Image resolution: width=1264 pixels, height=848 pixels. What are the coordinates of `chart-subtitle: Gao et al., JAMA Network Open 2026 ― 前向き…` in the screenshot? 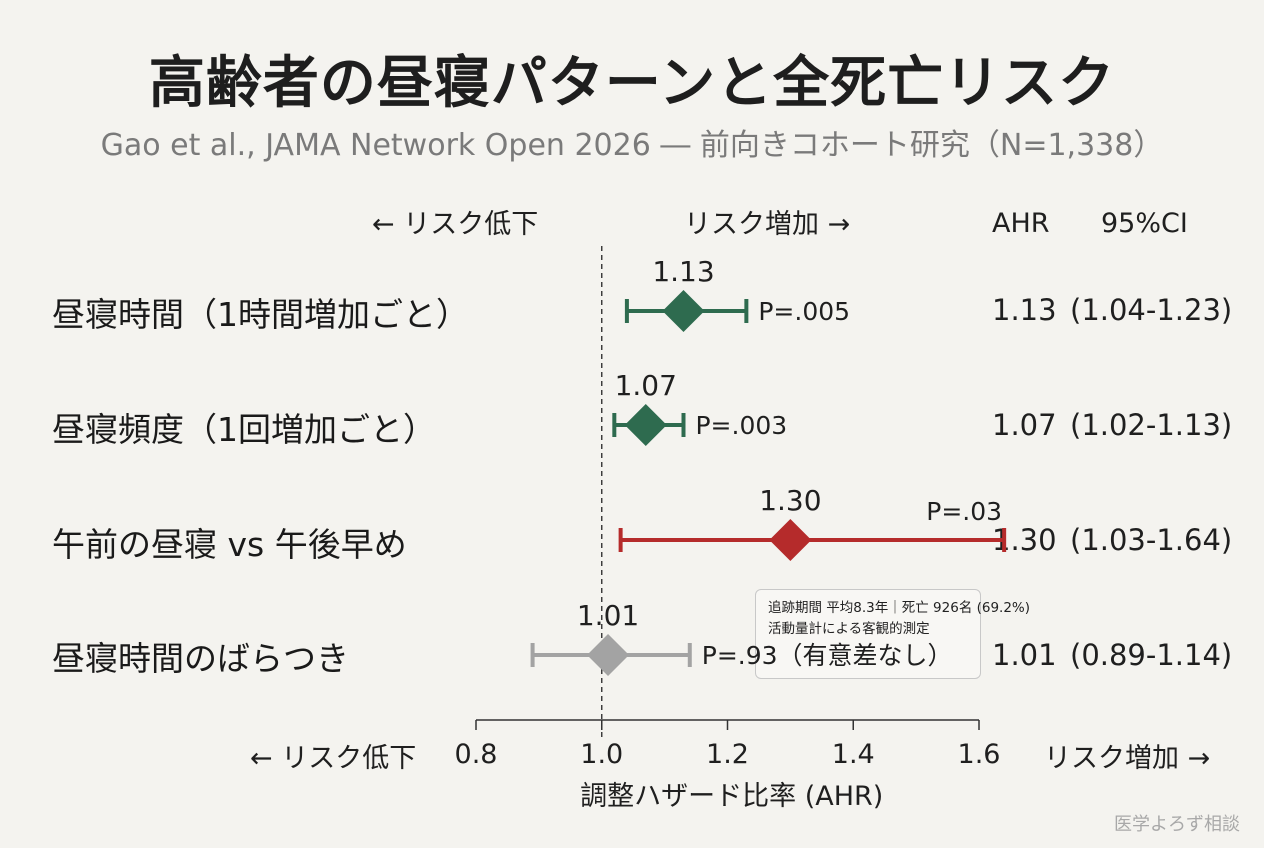 It's located at (632, 145).